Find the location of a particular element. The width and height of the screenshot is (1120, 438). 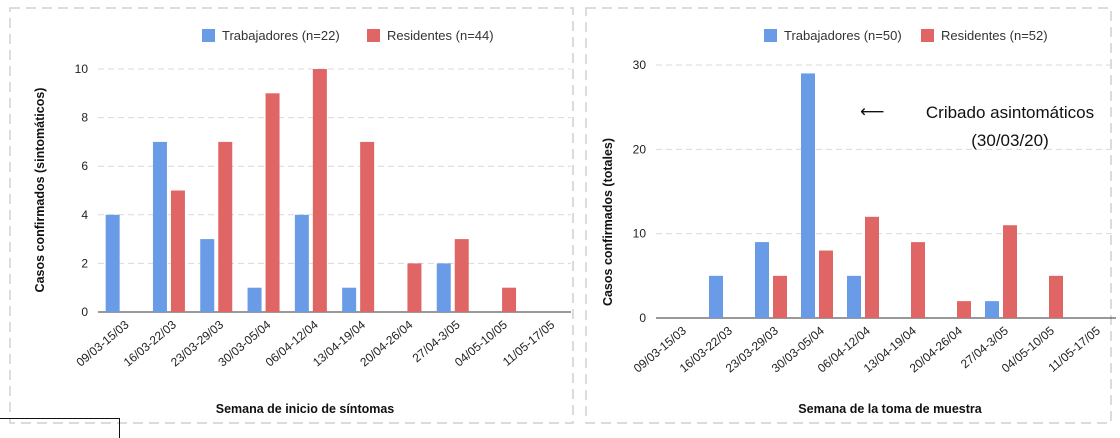

left-y-tick-label: 8 is located at coordinates (84, 118).